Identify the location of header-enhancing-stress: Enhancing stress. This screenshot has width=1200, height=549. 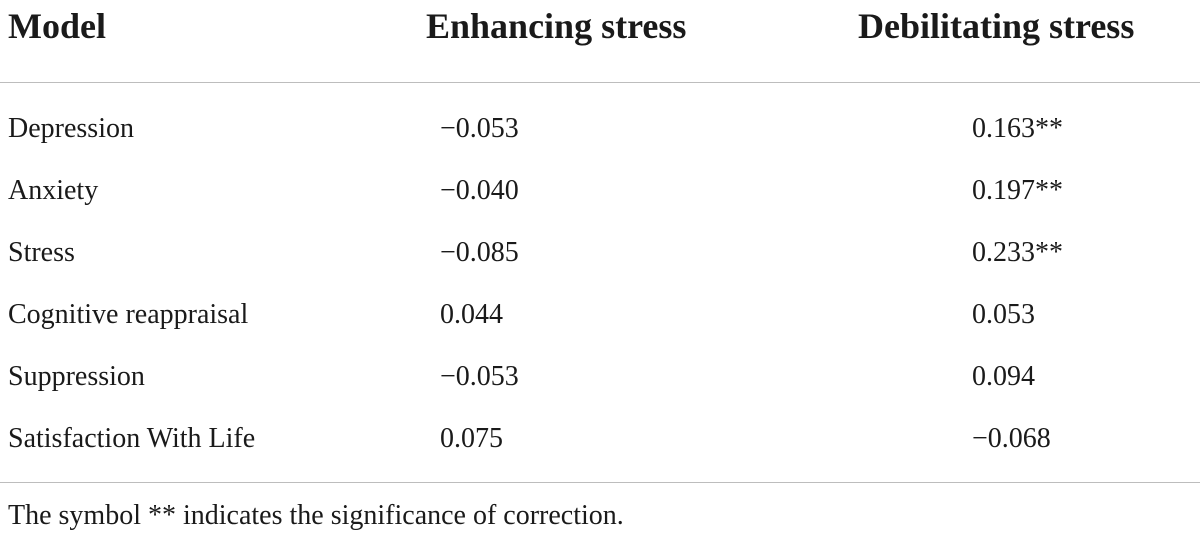
(556, 26).